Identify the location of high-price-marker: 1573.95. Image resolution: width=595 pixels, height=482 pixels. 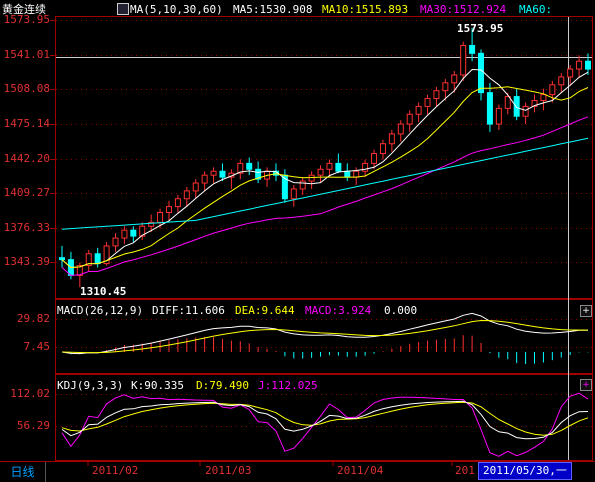
(480, 28).